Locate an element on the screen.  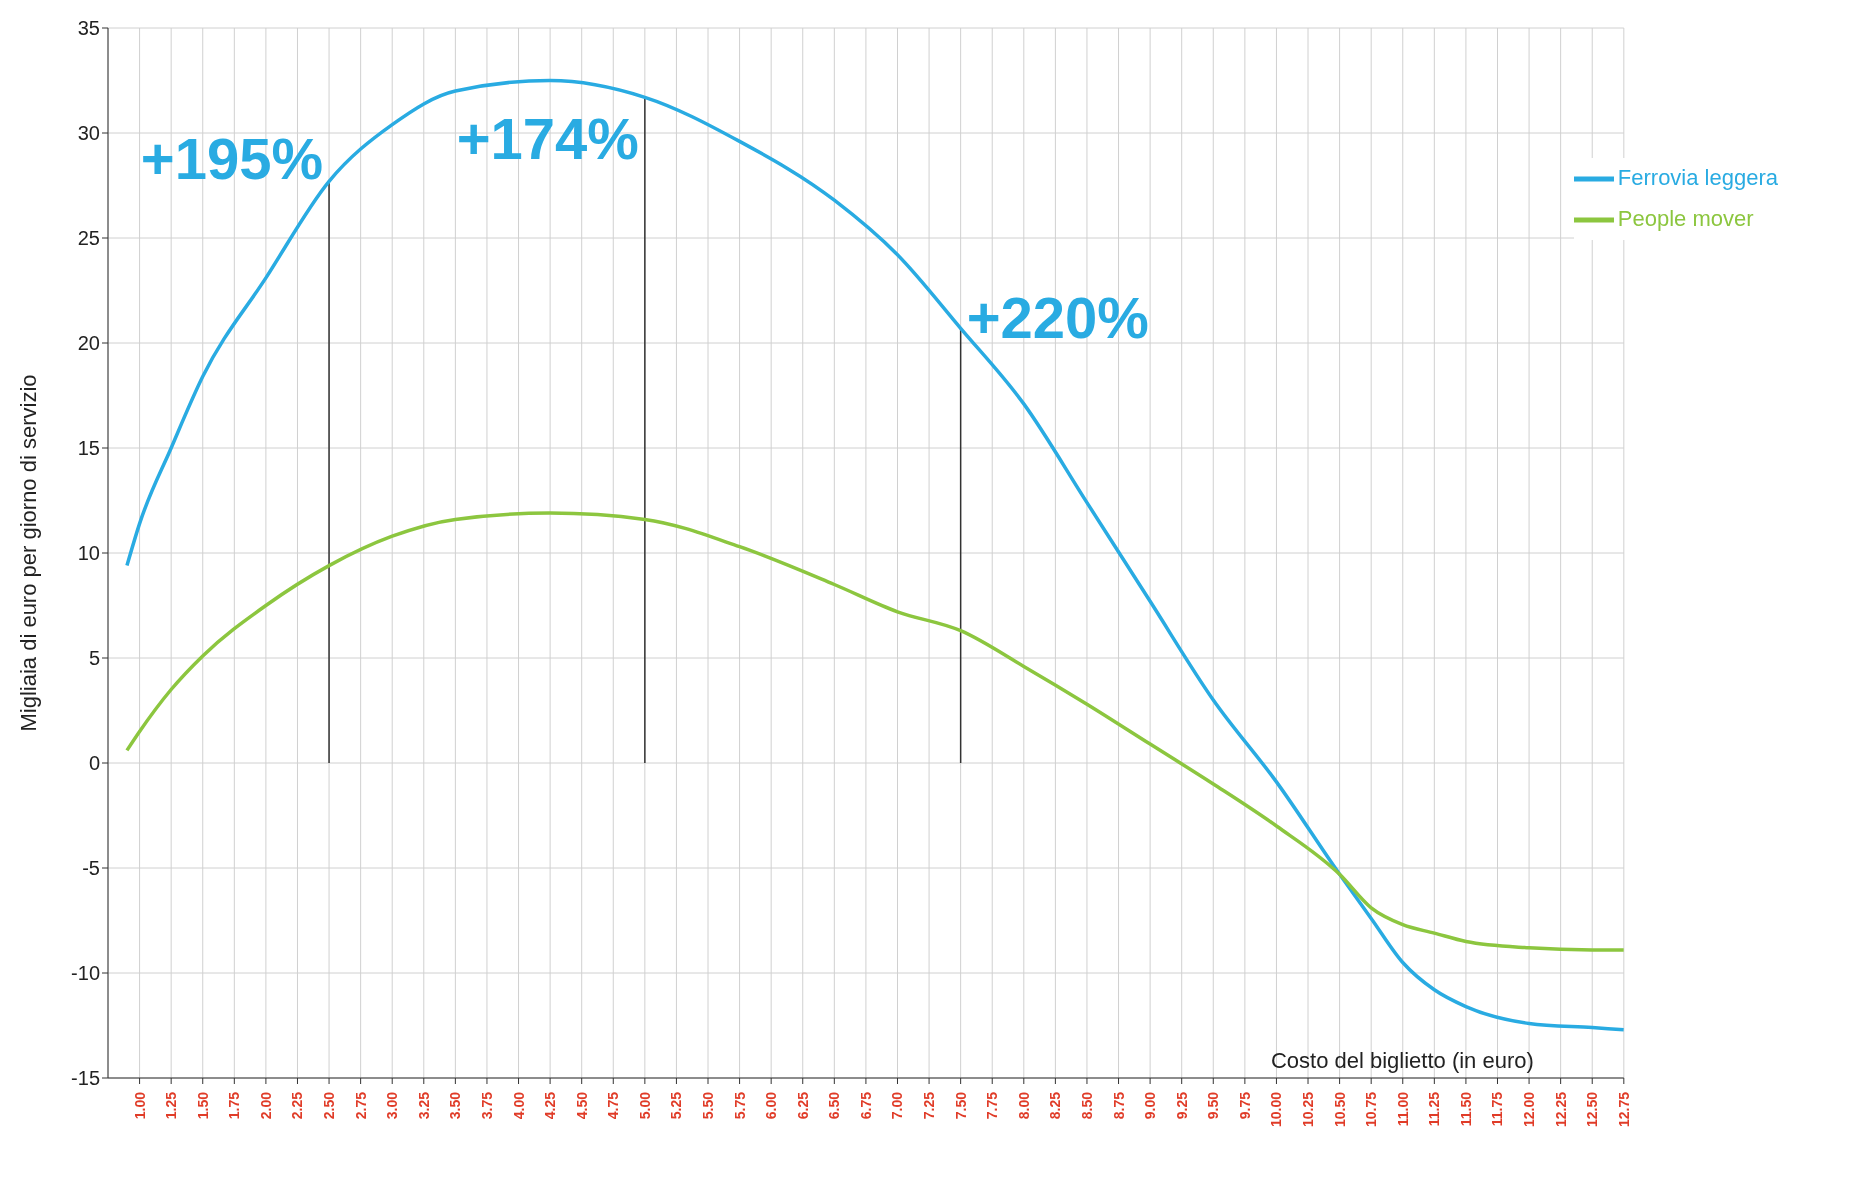
x-tick-label: 3.25 is located at coordinates (423, 1105).